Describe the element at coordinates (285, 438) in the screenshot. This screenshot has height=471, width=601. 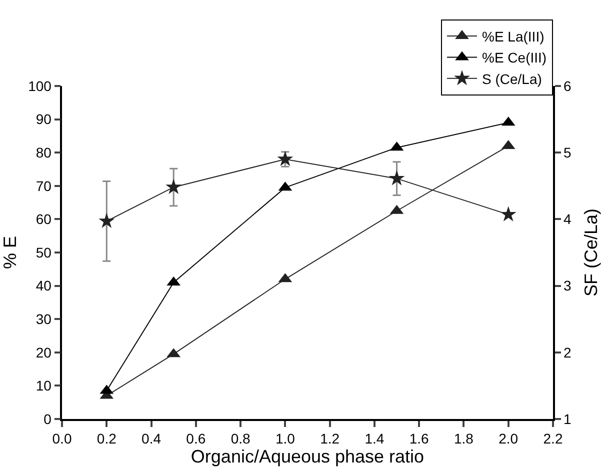
I see `x-tick-label: 1.0` at that location.